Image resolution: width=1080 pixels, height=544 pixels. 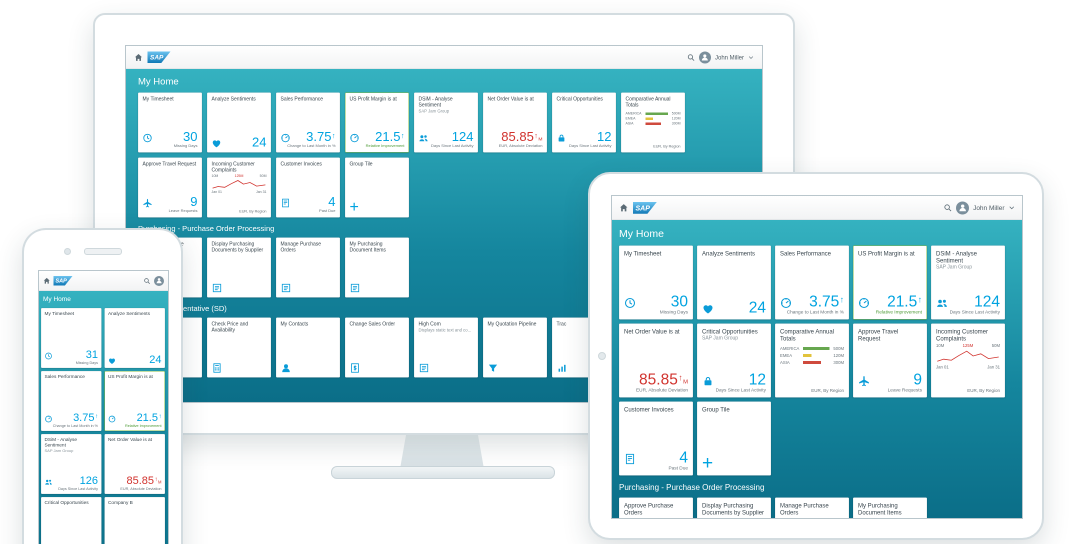 What do you see at coordinates (158, 82) in the screenshot?
I see `section-title-my-home: My Home` at bounding box center [158, 82].